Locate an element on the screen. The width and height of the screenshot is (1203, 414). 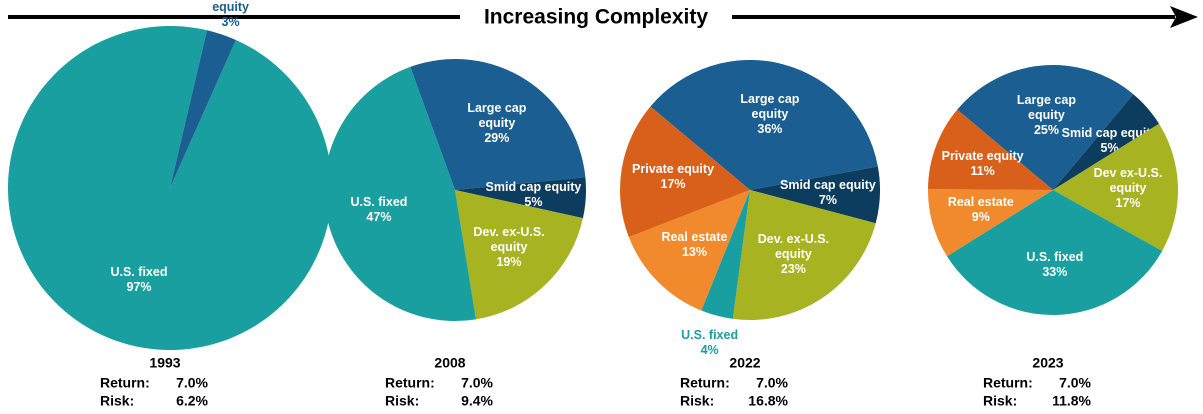
slice-label-box: Private equity 11% is located at coordinates (983, 164).